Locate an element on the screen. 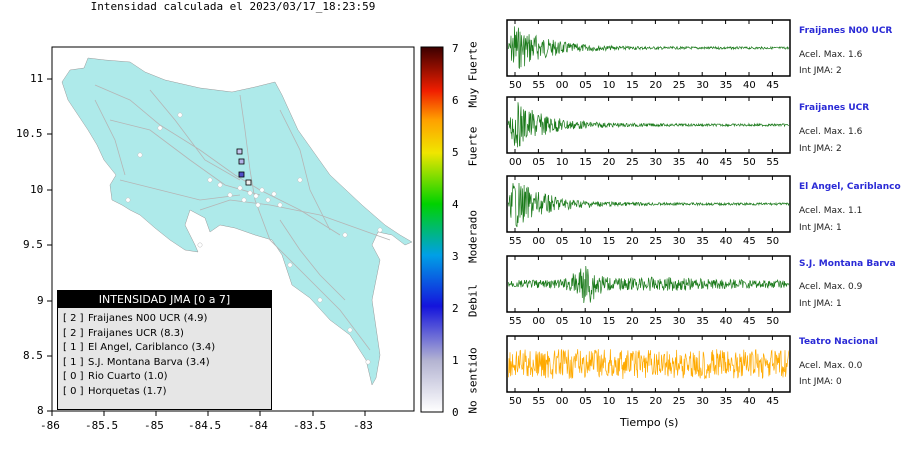 This screenshot has width=910, height=460. trace-jma: Int JMA: 0 is located at coordinates (820, 382).